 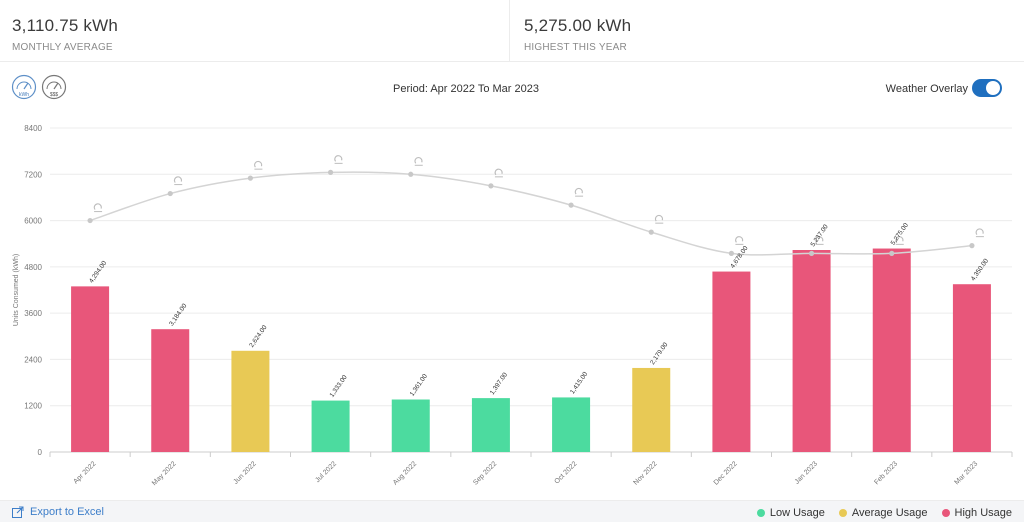 What do you see at coordinates (330, 426) in the screenshot?
I see `bar-jul-2022` at bounding box center [330, 426].